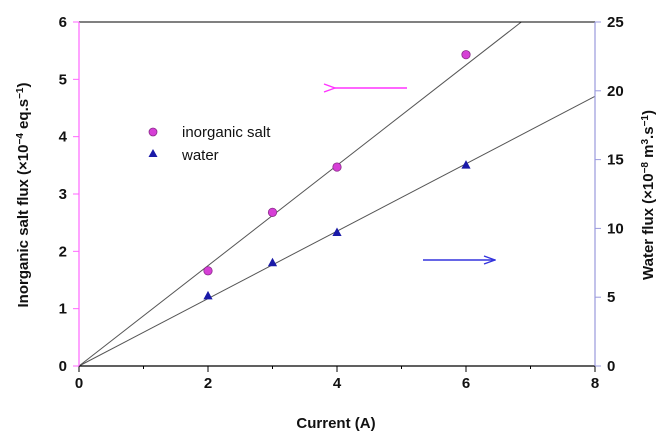 This screenshot has height=433, width=670. What do you see at coordinates (24, 195) in the screenshot?
I see `y-axis-left-title: Inorganic salt flux (×10−4 eq.s−1)` at bounding box center [24, 195].